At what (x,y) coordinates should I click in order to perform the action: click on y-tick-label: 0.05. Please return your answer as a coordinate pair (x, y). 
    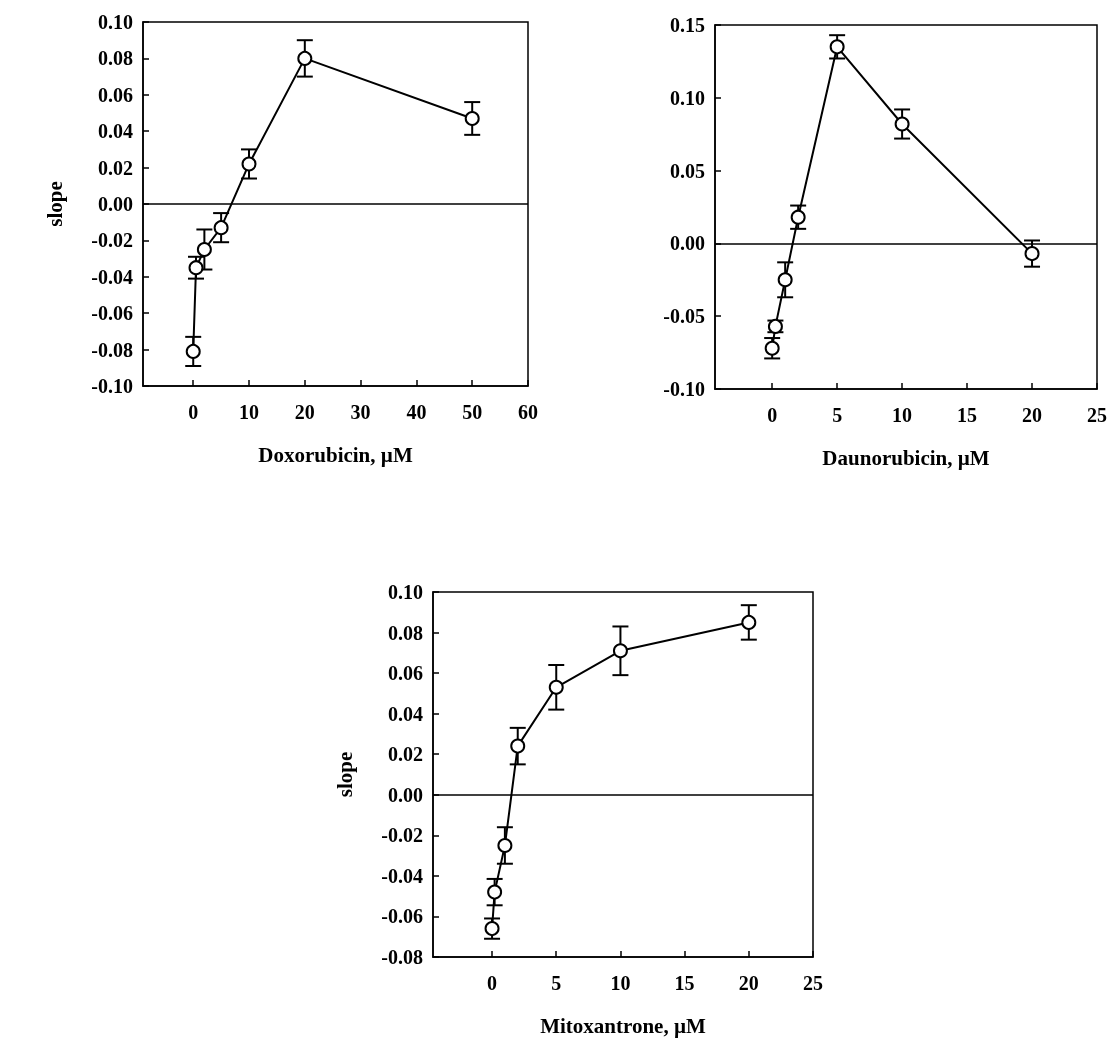
    Looking at the image, I should click on (687, 170).